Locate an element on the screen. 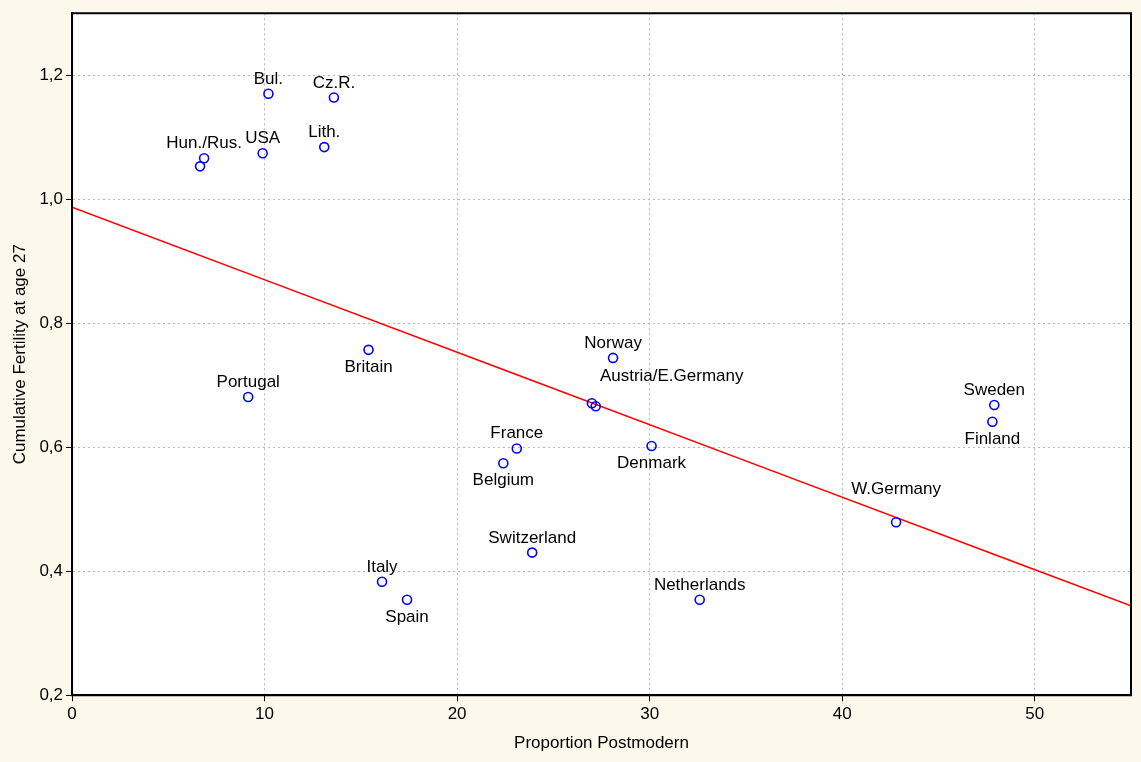 The height and width of the screenshot is (762, 1141). y-tick-label: 0,8 is located at coordinates (51, 322).